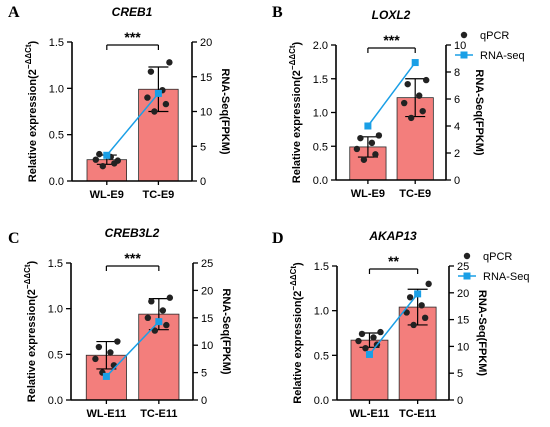  What do you see at coordinates (107, 195) in the screenshot?
I see `x-tick-label: WL-E9` at bounding box center [107, 195].